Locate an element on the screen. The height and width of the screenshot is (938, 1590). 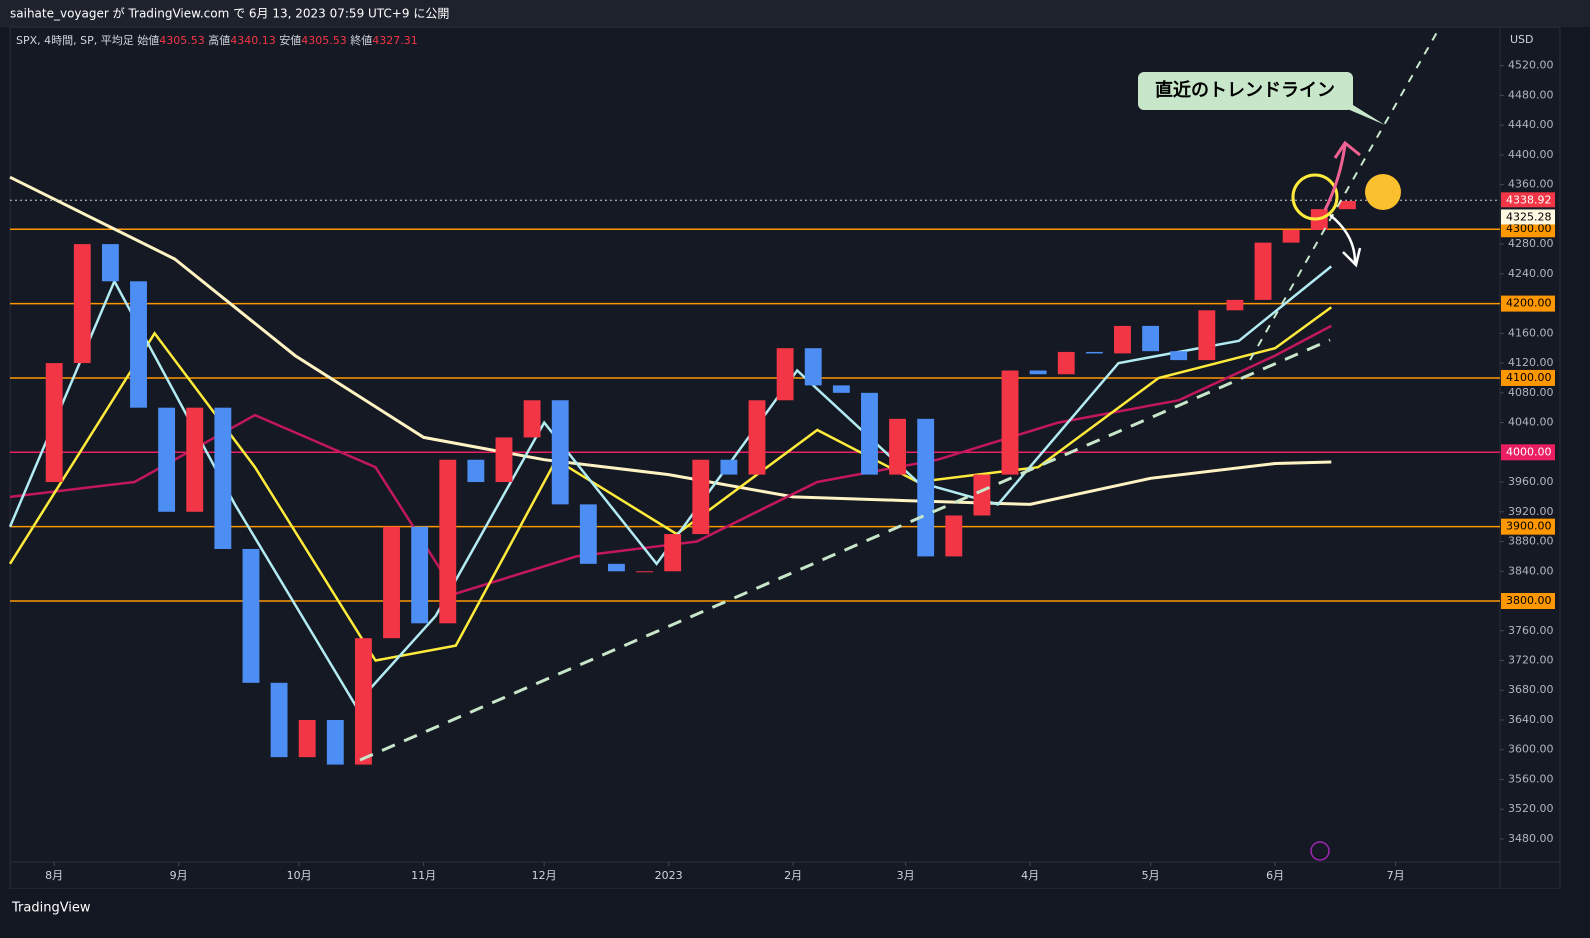
y-tick-label: 3920.00 is located at coordinates (1531, 511).